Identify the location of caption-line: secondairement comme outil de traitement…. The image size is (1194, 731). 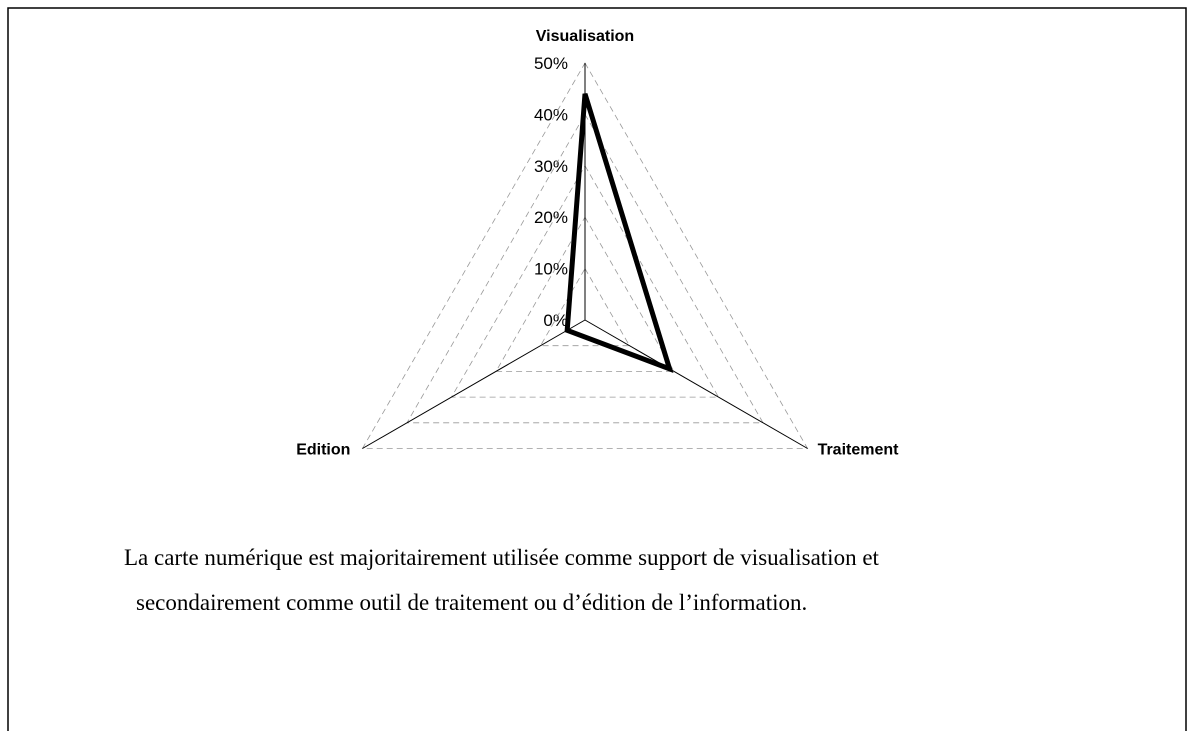
(471, 602).